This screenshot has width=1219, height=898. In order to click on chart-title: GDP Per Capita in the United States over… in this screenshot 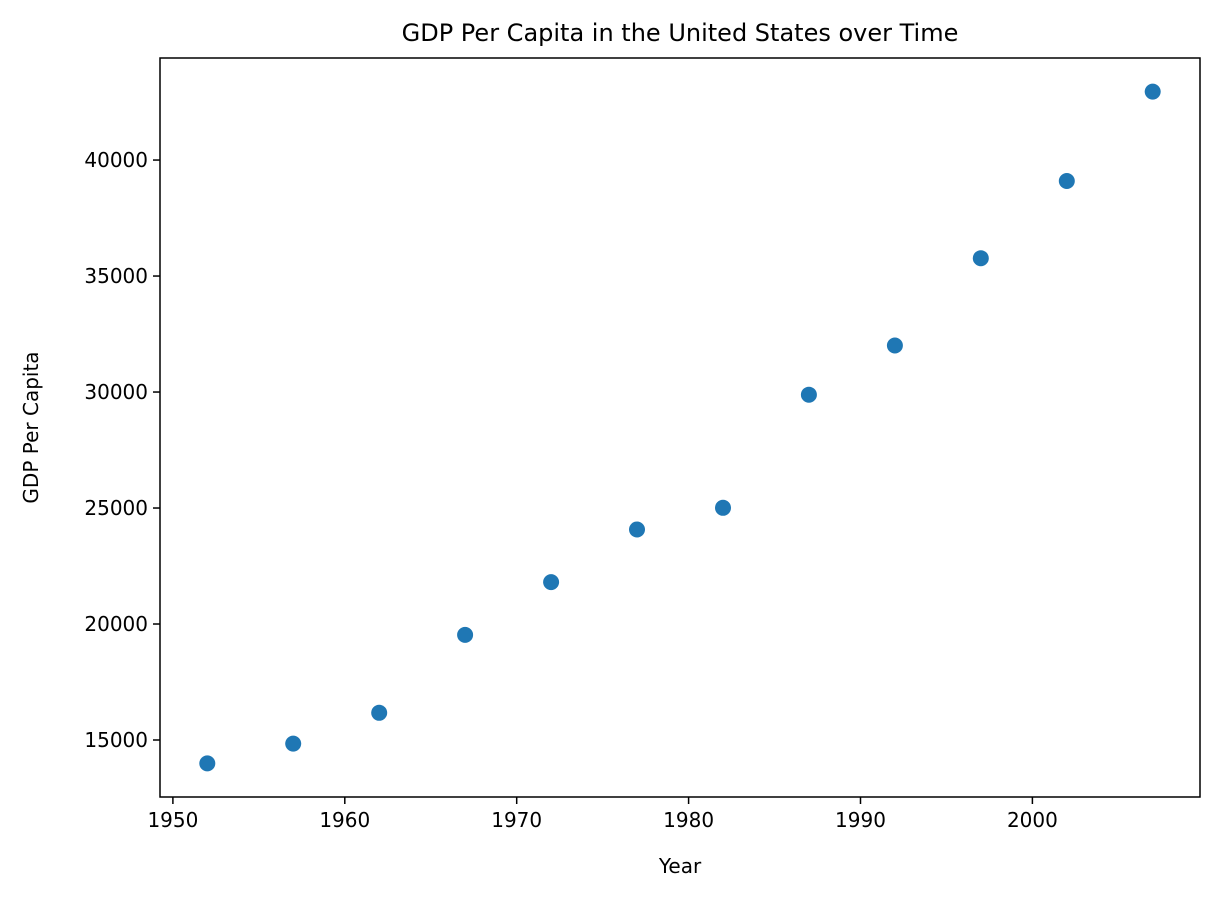, I will do `click(680, 33)`.